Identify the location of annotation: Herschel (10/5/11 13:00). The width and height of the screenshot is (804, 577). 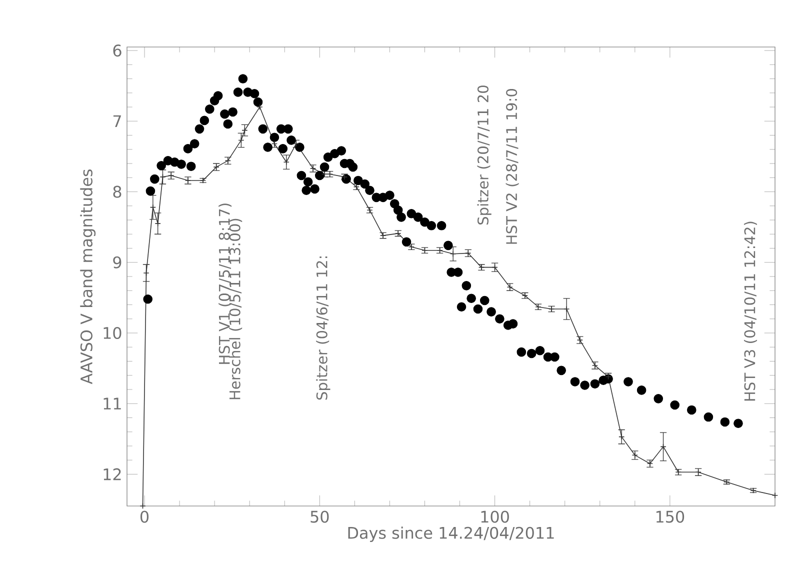
(235, 309).